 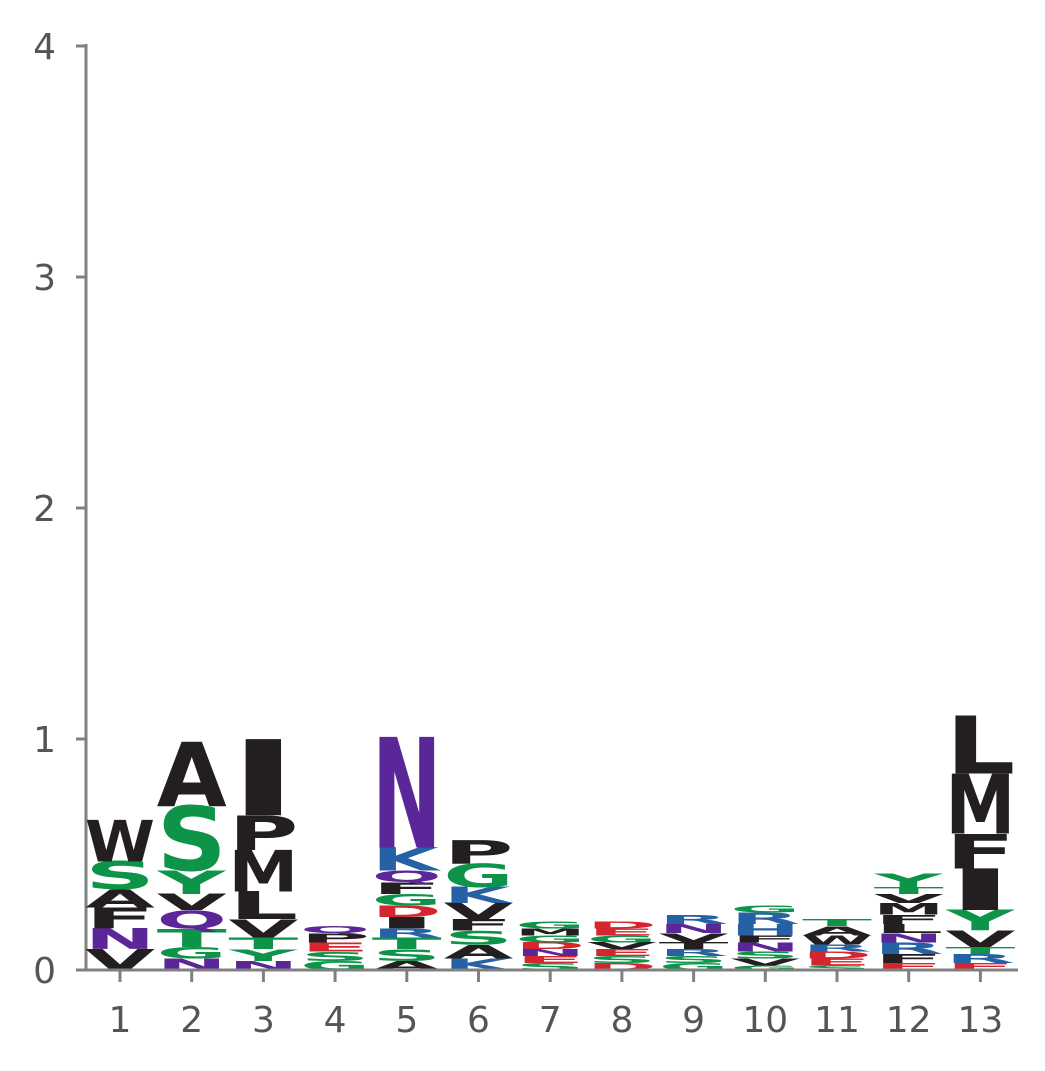 I want to click on y-tick-label: 2, so click(x=44, y=509).